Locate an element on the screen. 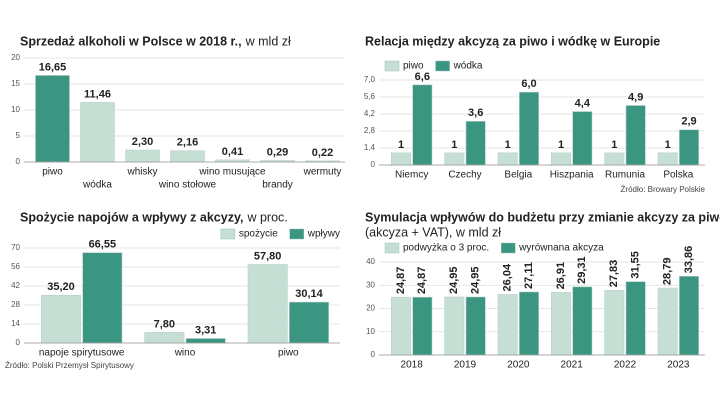 The height and width of the screenshot is (405, 720). y-tick-label: 42 is located at coordinates (15, 285).